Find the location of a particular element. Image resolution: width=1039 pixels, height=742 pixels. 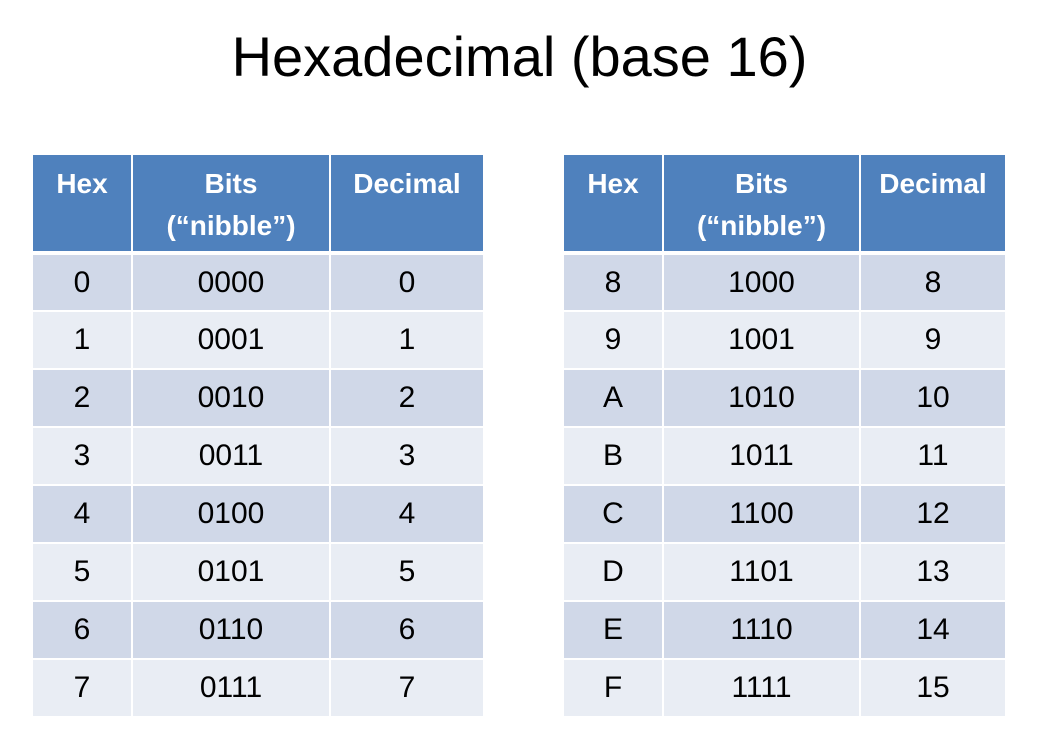

table-row: 9 1001 9 is located at coordinates (784, 340).